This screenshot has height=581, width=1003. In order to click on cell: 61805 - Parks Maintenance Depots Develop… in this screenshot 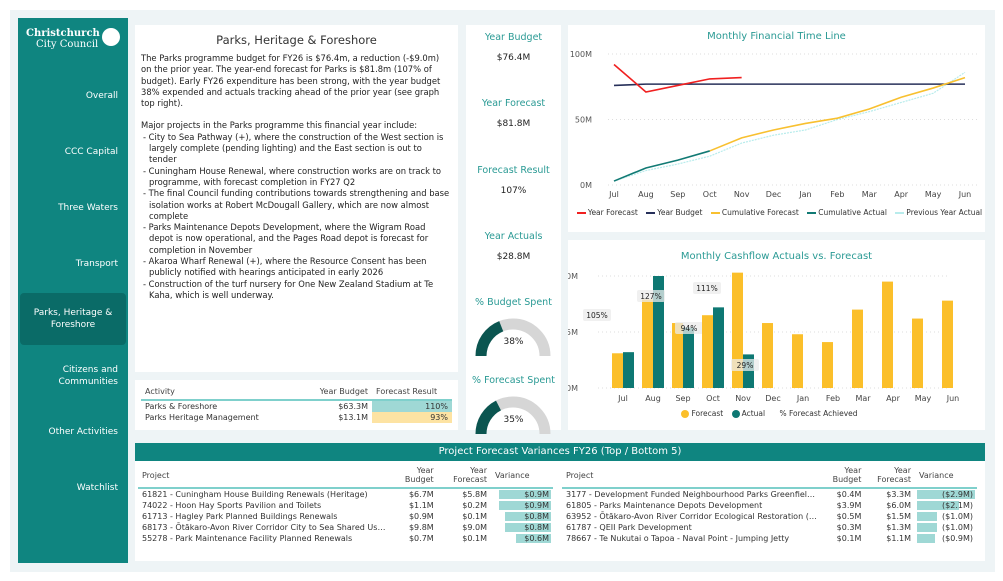, I will do `click(664, 505)`.